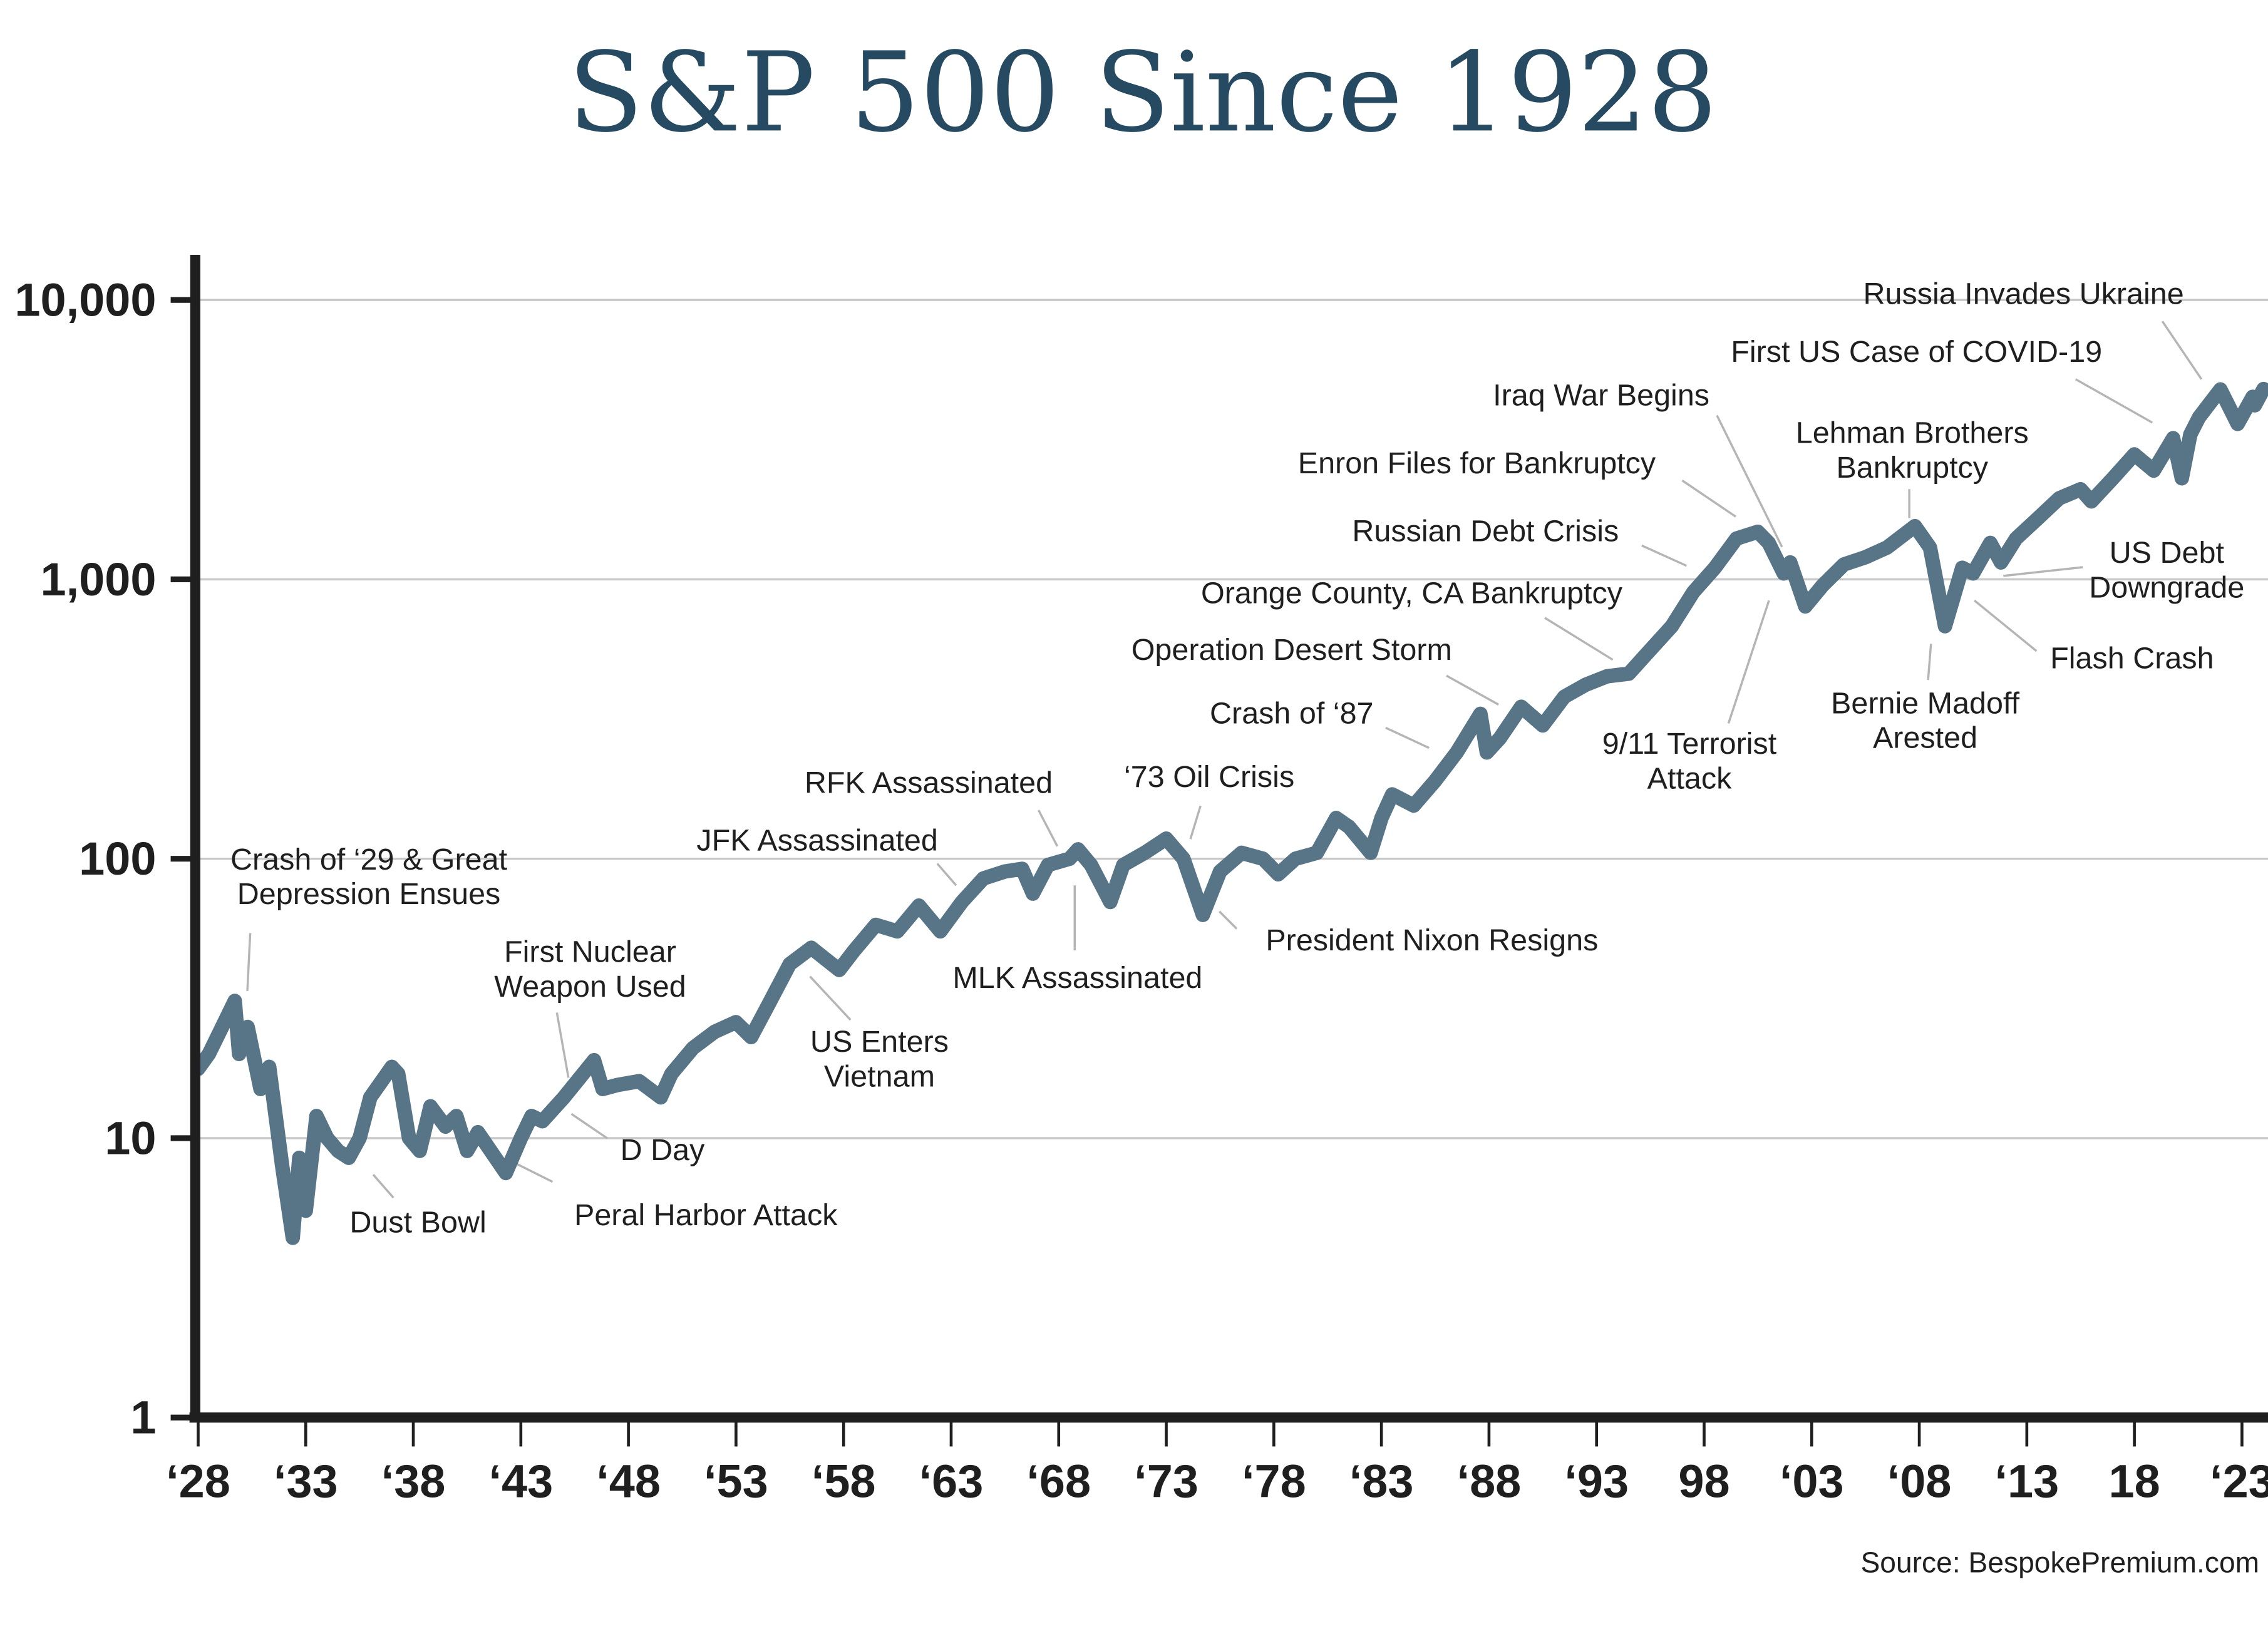  What do you see at coordinates (1291, 650) in the screenshot?
I see `annotation-label: Operation Desert Storm` at bounding box center [1291, 650].